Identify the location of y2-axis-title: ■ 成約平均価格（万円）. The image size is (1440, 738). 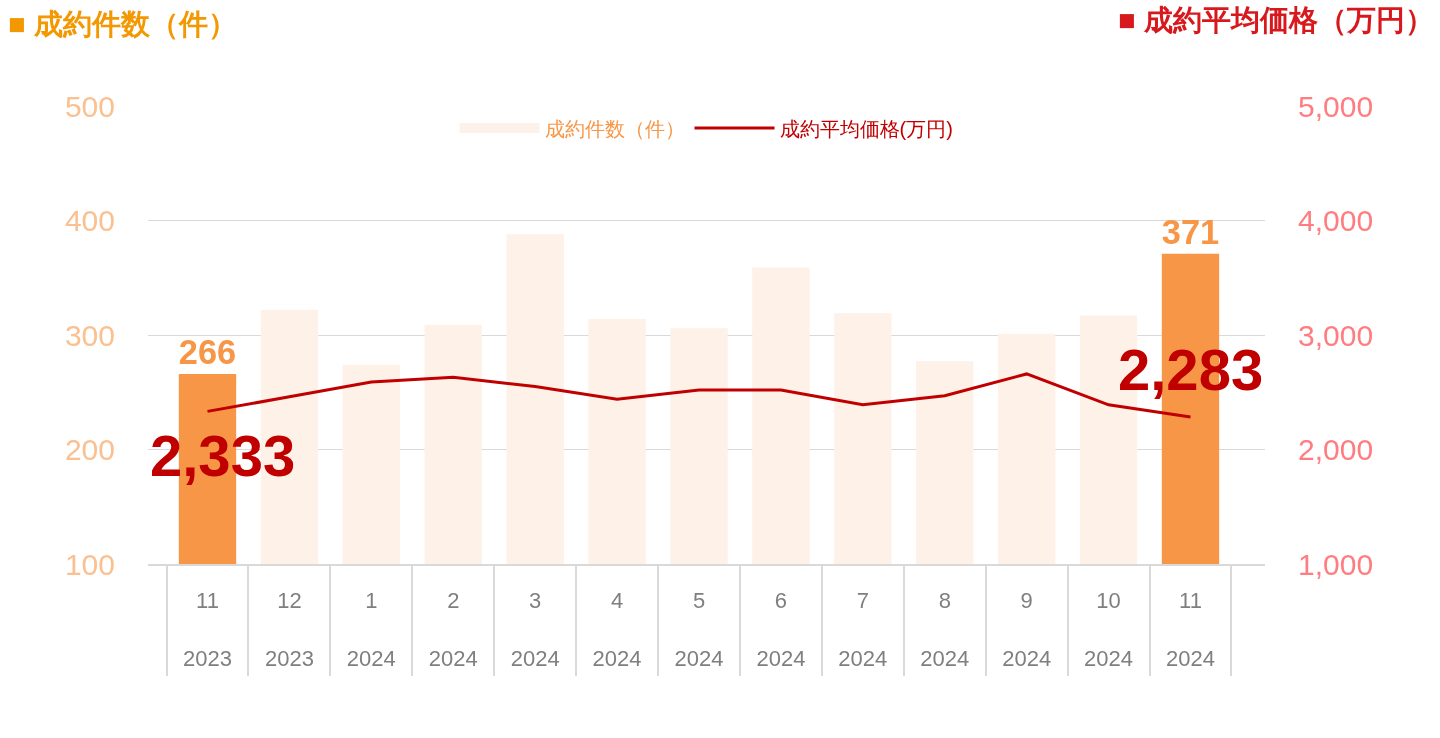
(1276, 20).